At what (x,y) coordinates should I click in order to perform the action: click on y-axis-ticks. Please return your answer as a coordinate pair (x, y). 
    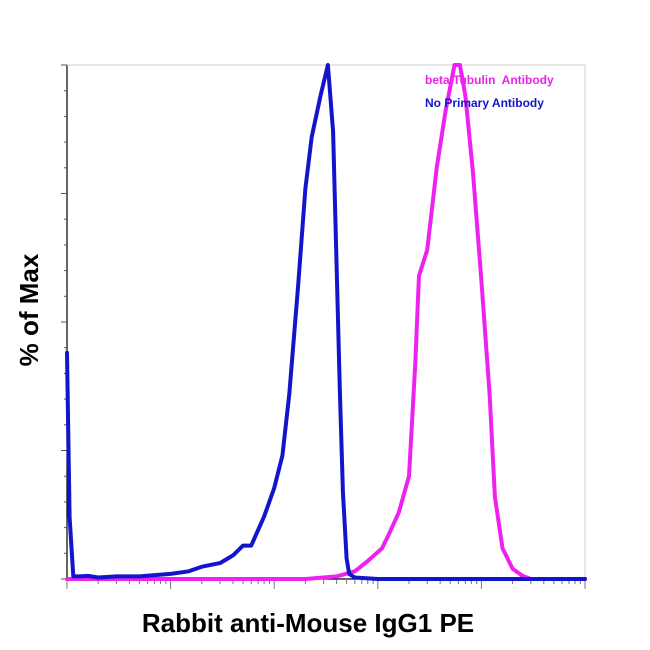
    Looking at the image, I should click on (64, 322).